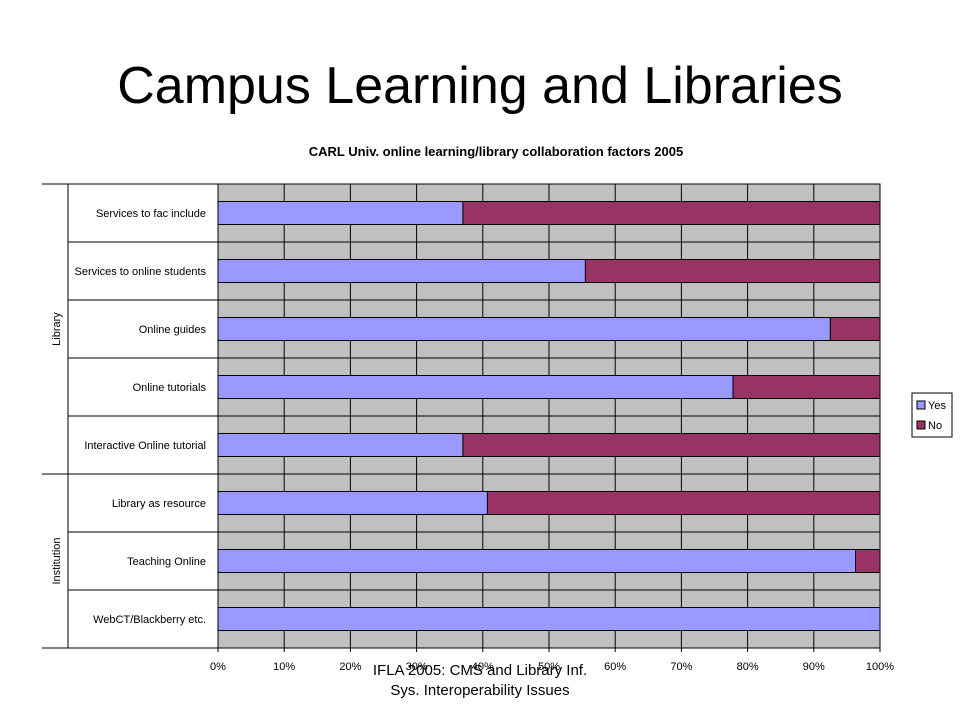 The width and height of the screenshot is (960, 720). What do you see at coordinates (921, 405) in the screenshot?
I see `legend-swatch-yes` at bounding box center [921, 405].